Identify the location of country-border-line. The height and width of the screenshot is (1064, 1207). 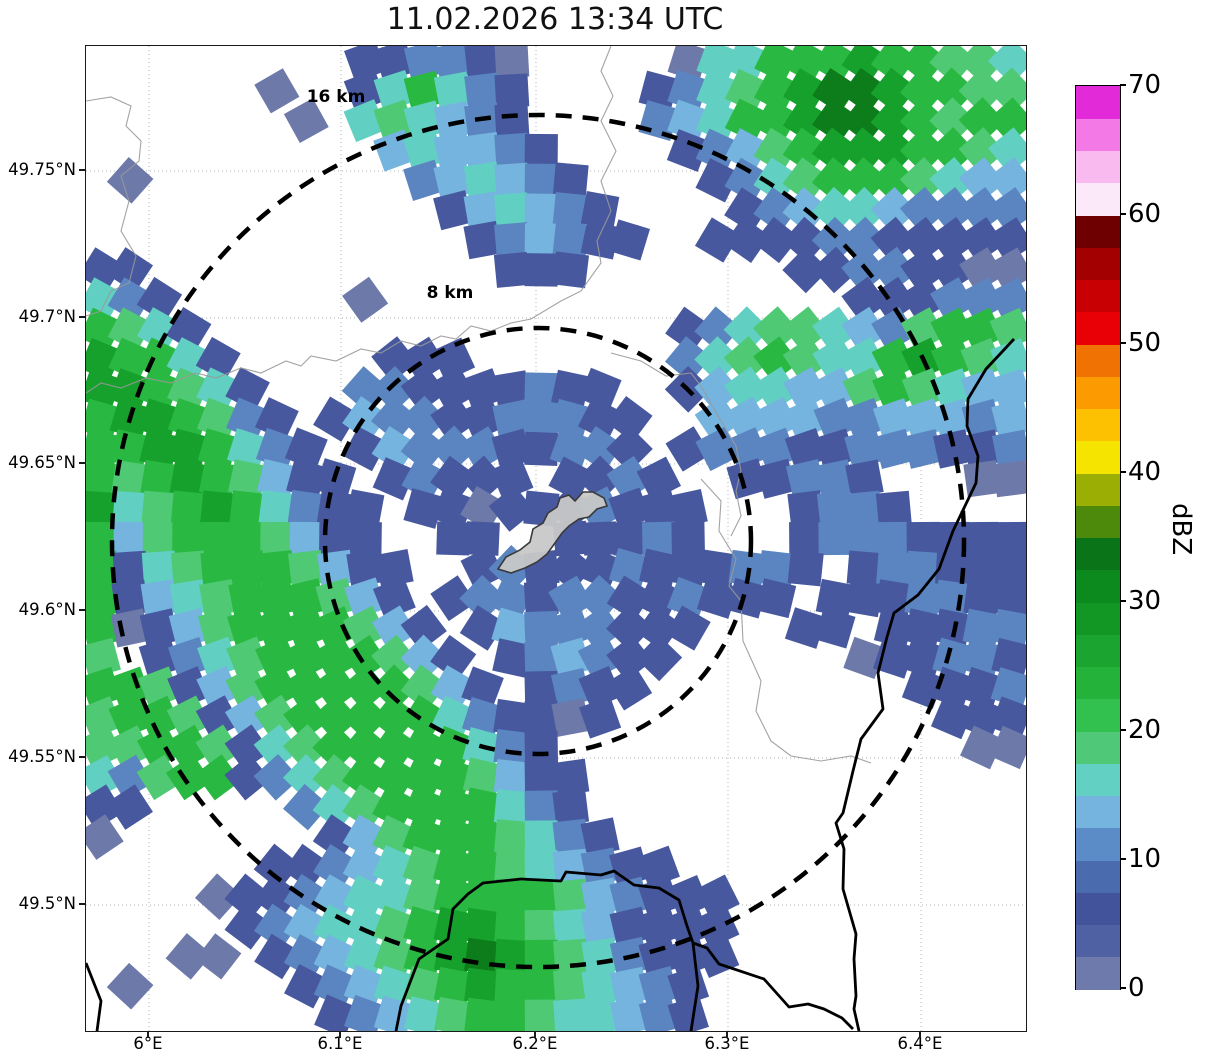
(544, 950).